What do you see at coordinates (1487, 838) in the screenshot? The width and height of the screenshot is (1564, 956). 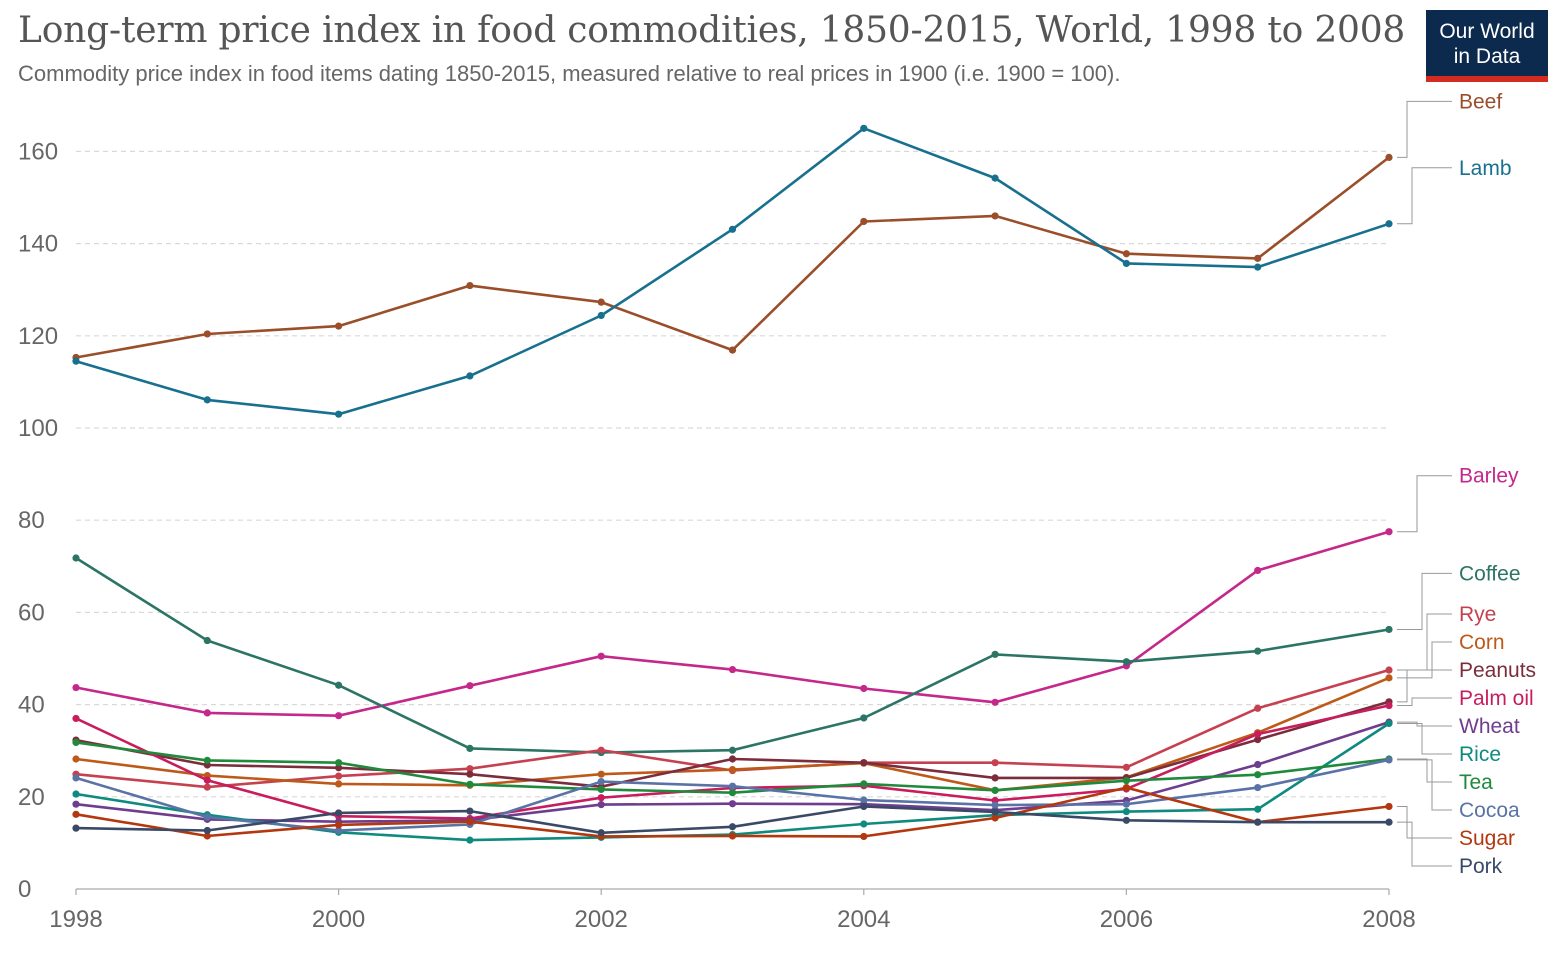 I see `series-label-sugar: Sugar` at bounding box center [1487, 838].